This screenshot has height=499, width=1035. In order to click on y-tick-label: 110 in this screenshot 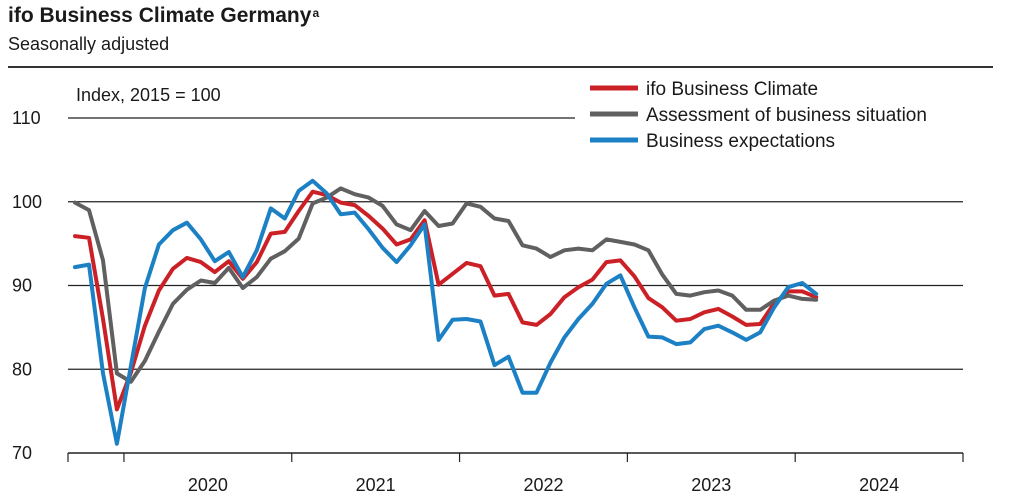, I will do `click(26, 118)`.